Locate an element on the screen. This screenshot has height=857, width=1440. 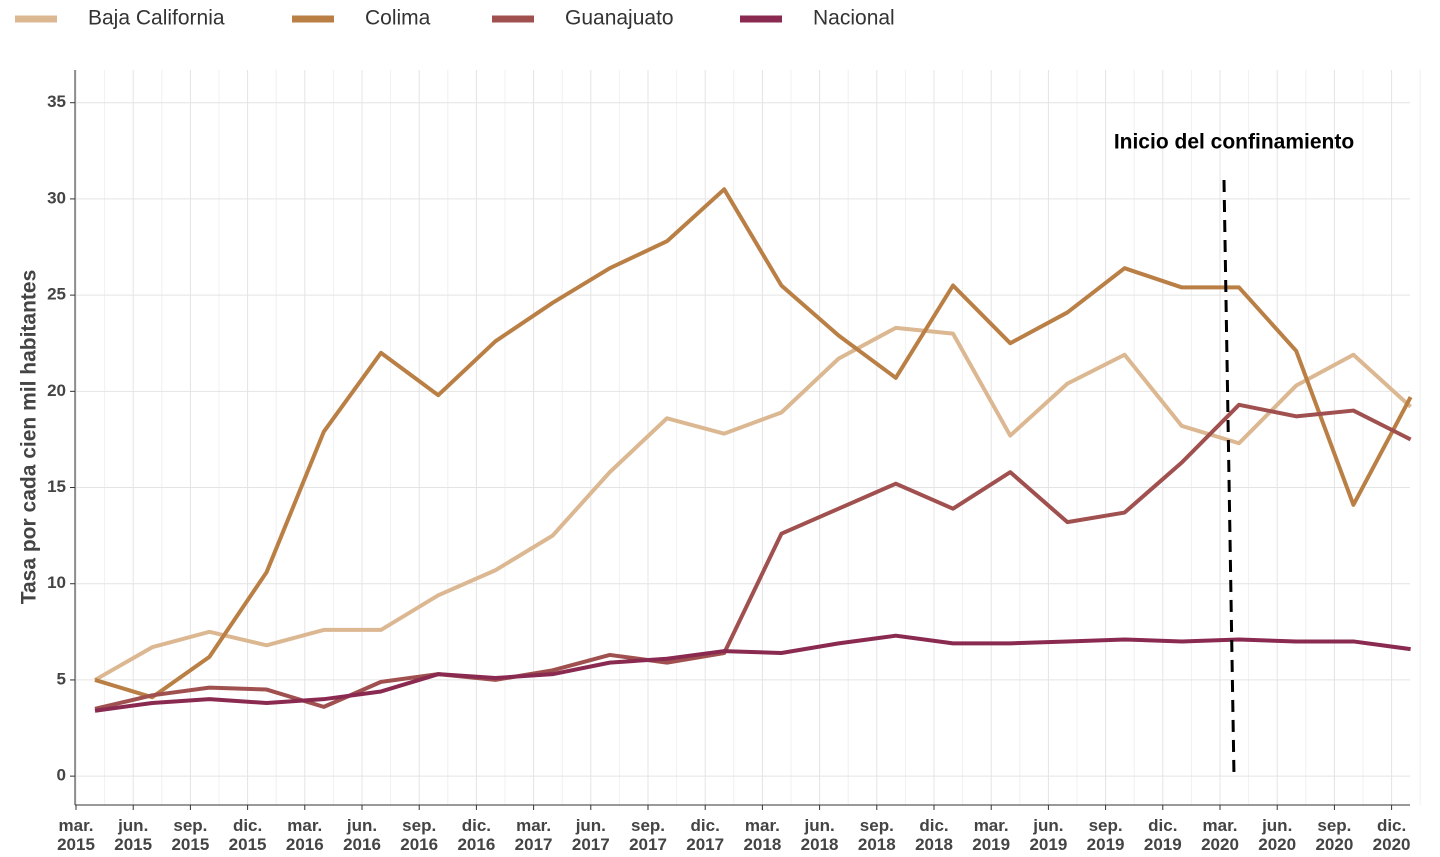
y-axis-label: Tasa por cada cien mil habitantes is located at coordinates (29, 437).